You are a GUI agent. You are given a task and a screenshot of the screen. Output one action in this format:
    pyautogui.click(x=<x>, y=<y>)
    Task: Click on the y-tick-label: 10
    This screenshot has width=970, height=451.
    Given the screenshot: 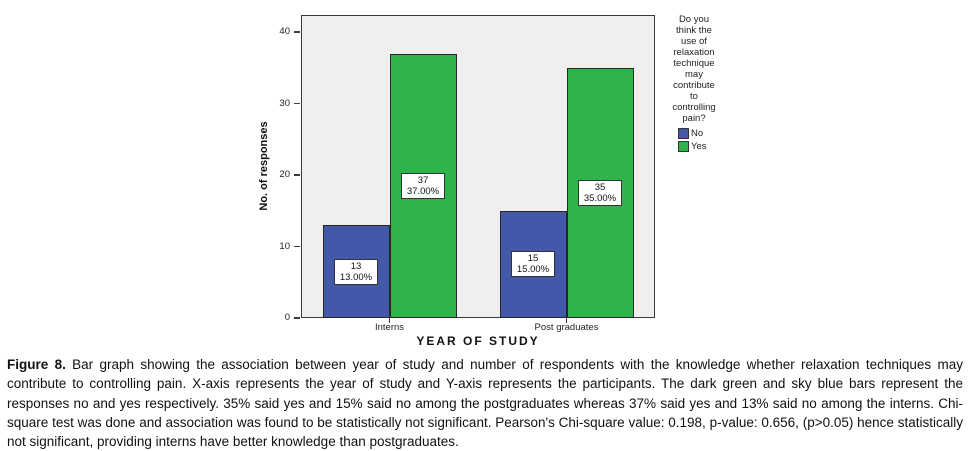 What is the action you would take?
    pyautogui.click(x=284, y=246)
    